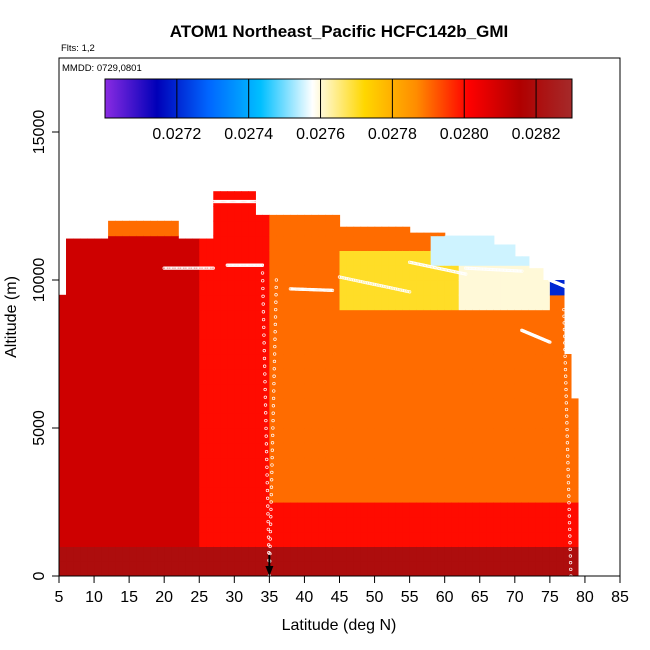 Image resolution: width=650 pixels, height=650 pixels. Describe the element at coordinates (234, 597) in the screenshot. I see `x-tick-label: 30` at that location.